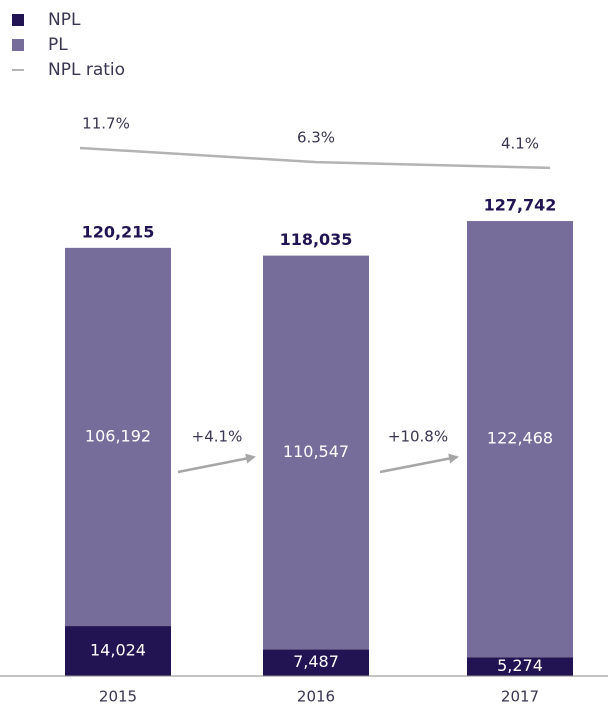 This screenshot has width=608, height=704. I want to click on value-label: 106,192, so click(118, 435).